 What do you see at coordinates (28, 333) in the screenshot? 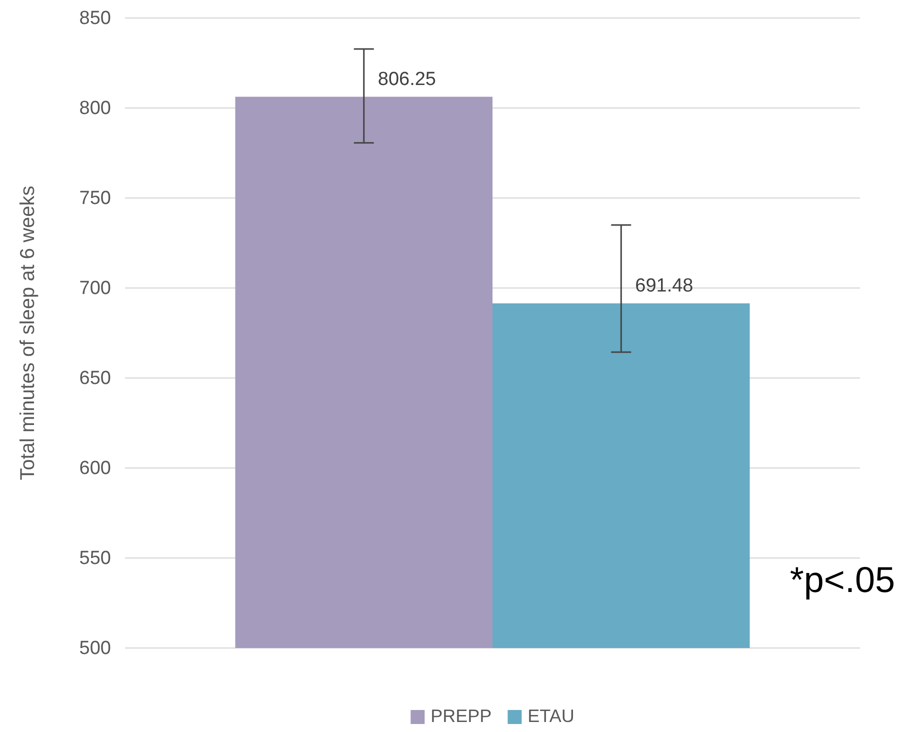
I see `y-axis-title: Total minutes of sleep at 6 weeks` at bounding box center [28, 333].